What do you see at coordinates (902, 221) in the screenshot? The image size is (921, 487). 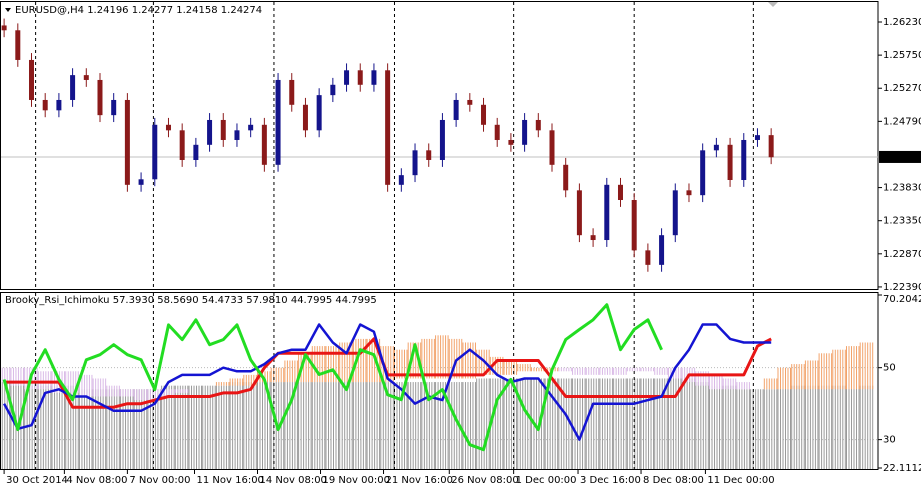 I see `y-tick-label: 1.23350` at bounding box center [902, 221].